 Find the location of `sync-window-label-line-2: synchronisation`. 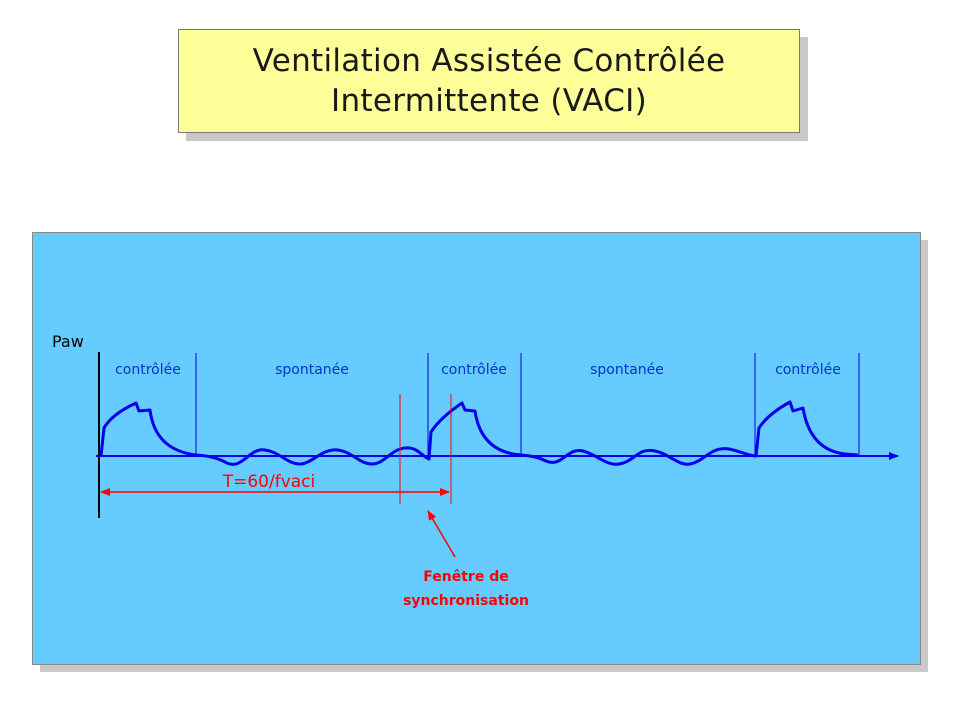

sync-window-label-line-2: synchronisation is located at coordinates (466, 601).